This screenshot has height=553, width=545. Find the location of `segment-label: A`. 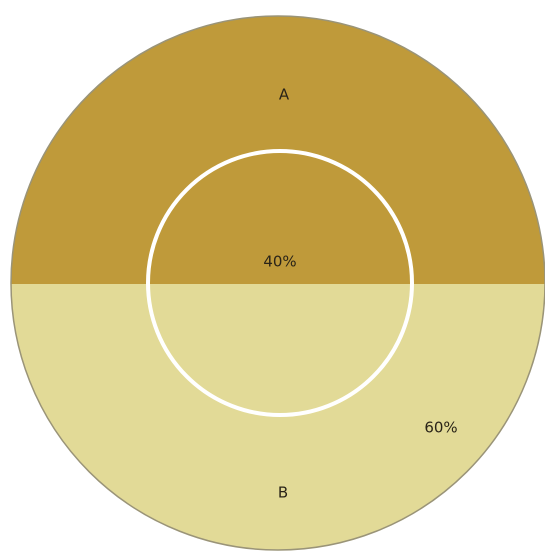

segment-label: A is located at coordinates (284, 95).